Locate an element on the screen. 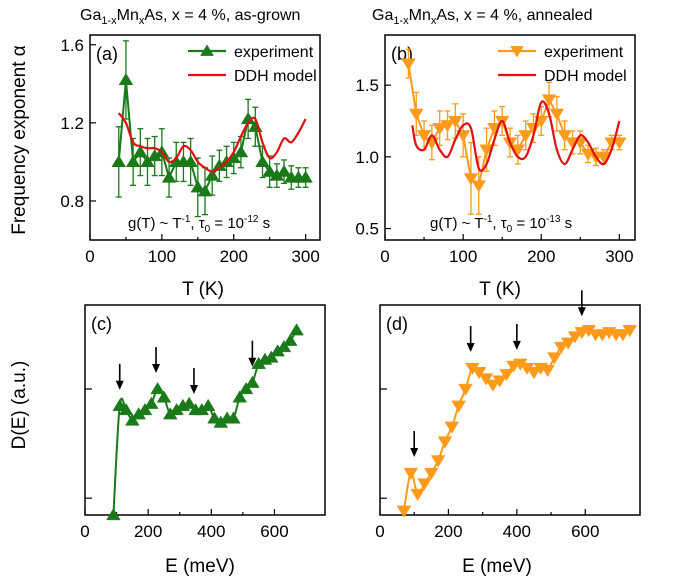 This screenshot has height=583, width=673. series-line-model is located at coordinates (516, 136).